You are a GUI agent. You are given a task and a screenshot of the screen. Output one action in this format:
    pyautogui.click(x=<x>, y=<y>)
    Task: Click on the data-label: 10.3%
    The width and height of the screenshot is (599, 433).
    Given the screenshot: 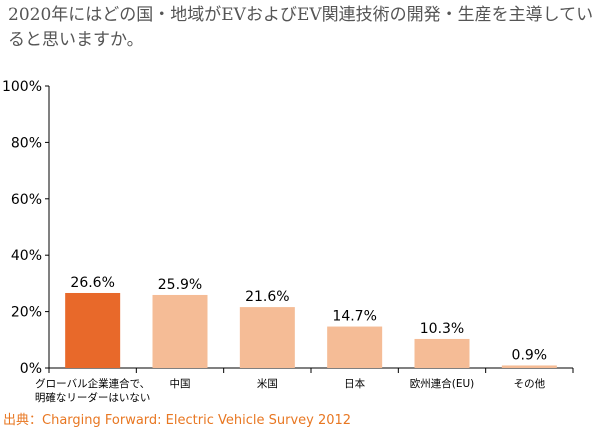 What is the action you would take?
    pyautogui.click(x=442, y=329)
    